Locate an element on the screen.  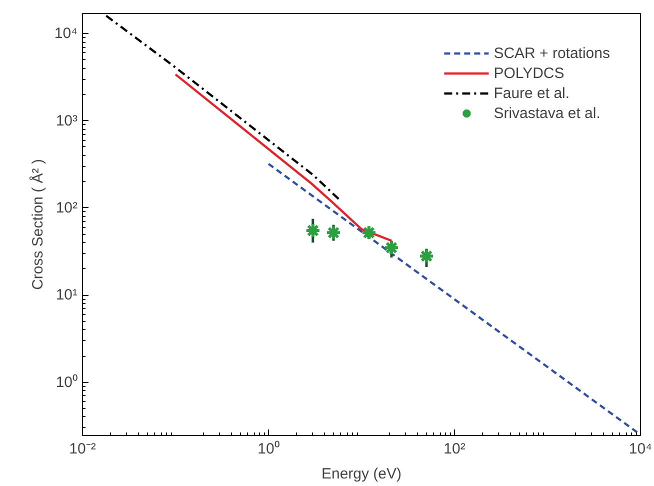
x-tick-label: 10⁴ is located at coordinates (640, 449).